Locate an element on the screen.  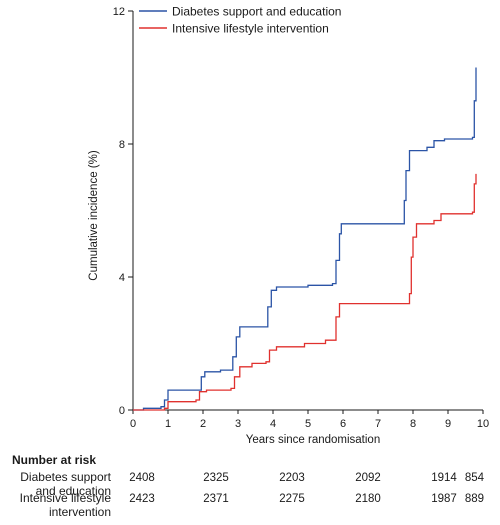
y-tick-label: 4 is located at coordinates (122, 278).